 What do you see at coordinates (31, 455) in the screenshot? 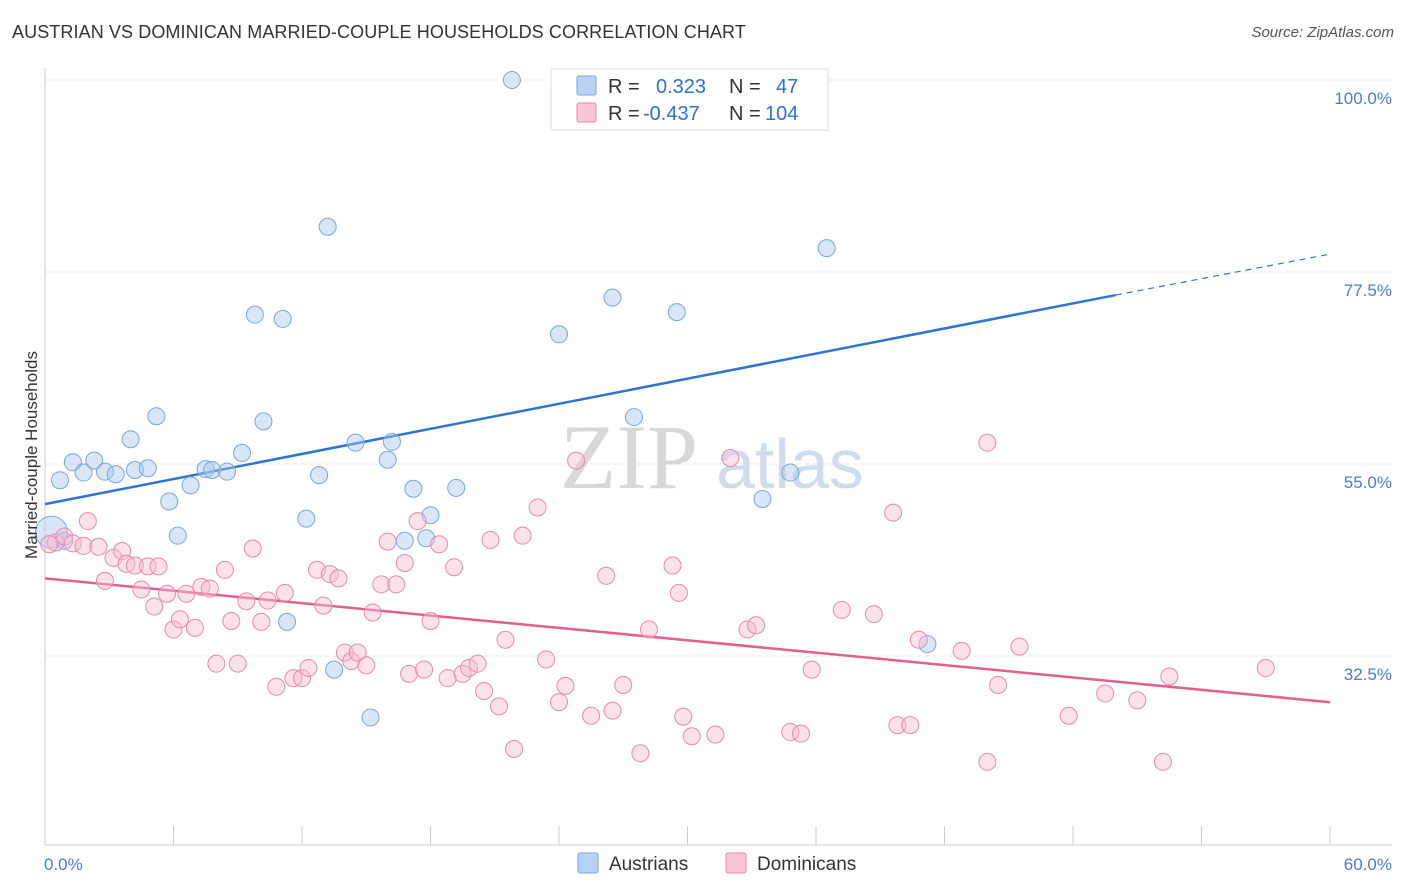
I see `y-axis-label: Married-couple Households` at bounding box center [31, 455].